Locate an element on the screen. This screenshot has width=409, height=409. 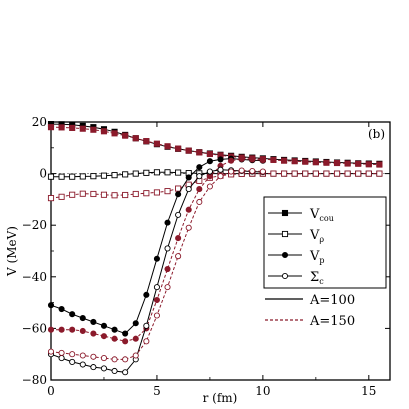
series-v-rho-a150 is located at coordinates (215, 186).